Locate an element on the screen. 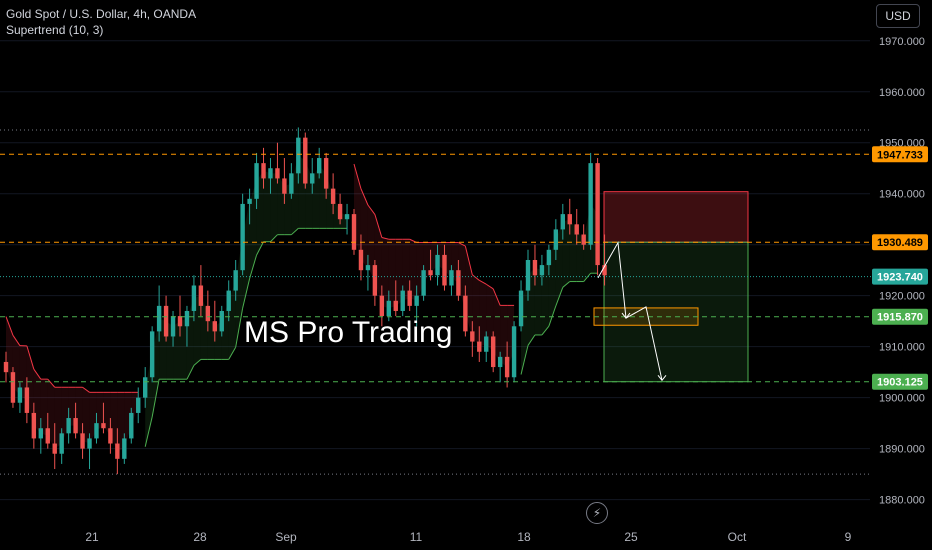  x-tick-label: Oct is located at coordinates (737, 537).